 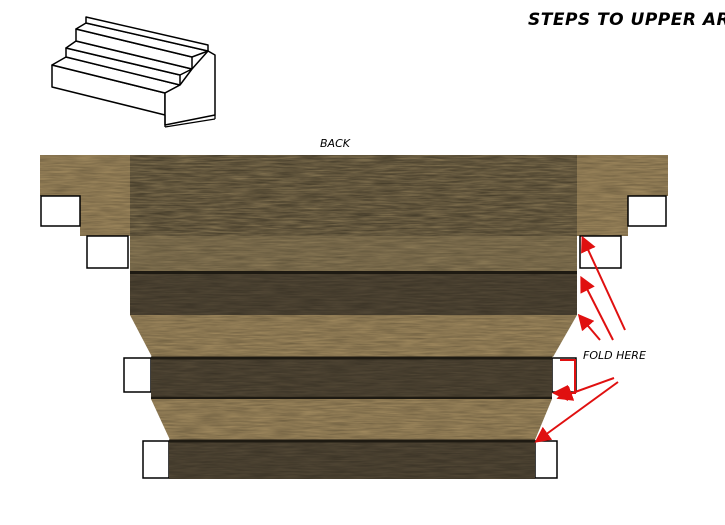 I want to click on back-label: BACK, so click(x=335, y=143).